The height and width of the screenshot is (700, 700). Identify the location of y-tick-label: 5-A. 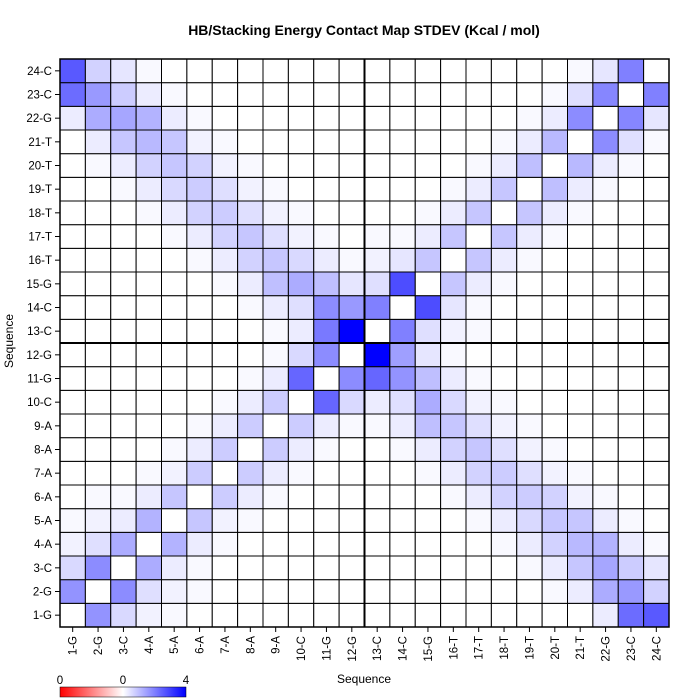
(43, 522).